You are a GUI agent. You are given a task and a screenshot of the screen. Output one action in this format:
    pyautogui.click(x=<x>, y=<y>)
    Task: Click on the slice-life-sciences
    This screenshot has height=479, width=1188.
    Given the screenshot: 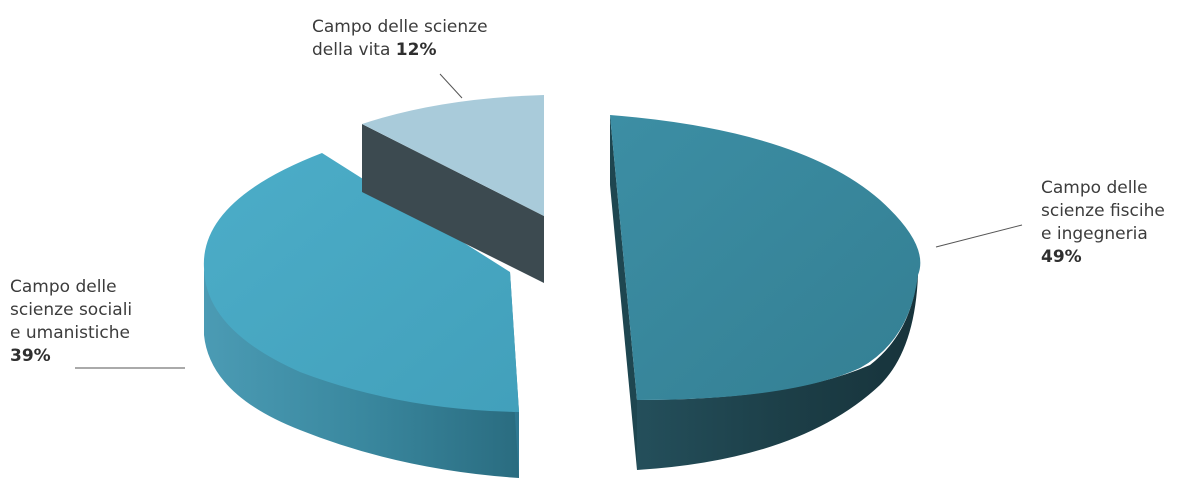 What is the action you would take?
    pyautogui.click(x=453, y=189)
    